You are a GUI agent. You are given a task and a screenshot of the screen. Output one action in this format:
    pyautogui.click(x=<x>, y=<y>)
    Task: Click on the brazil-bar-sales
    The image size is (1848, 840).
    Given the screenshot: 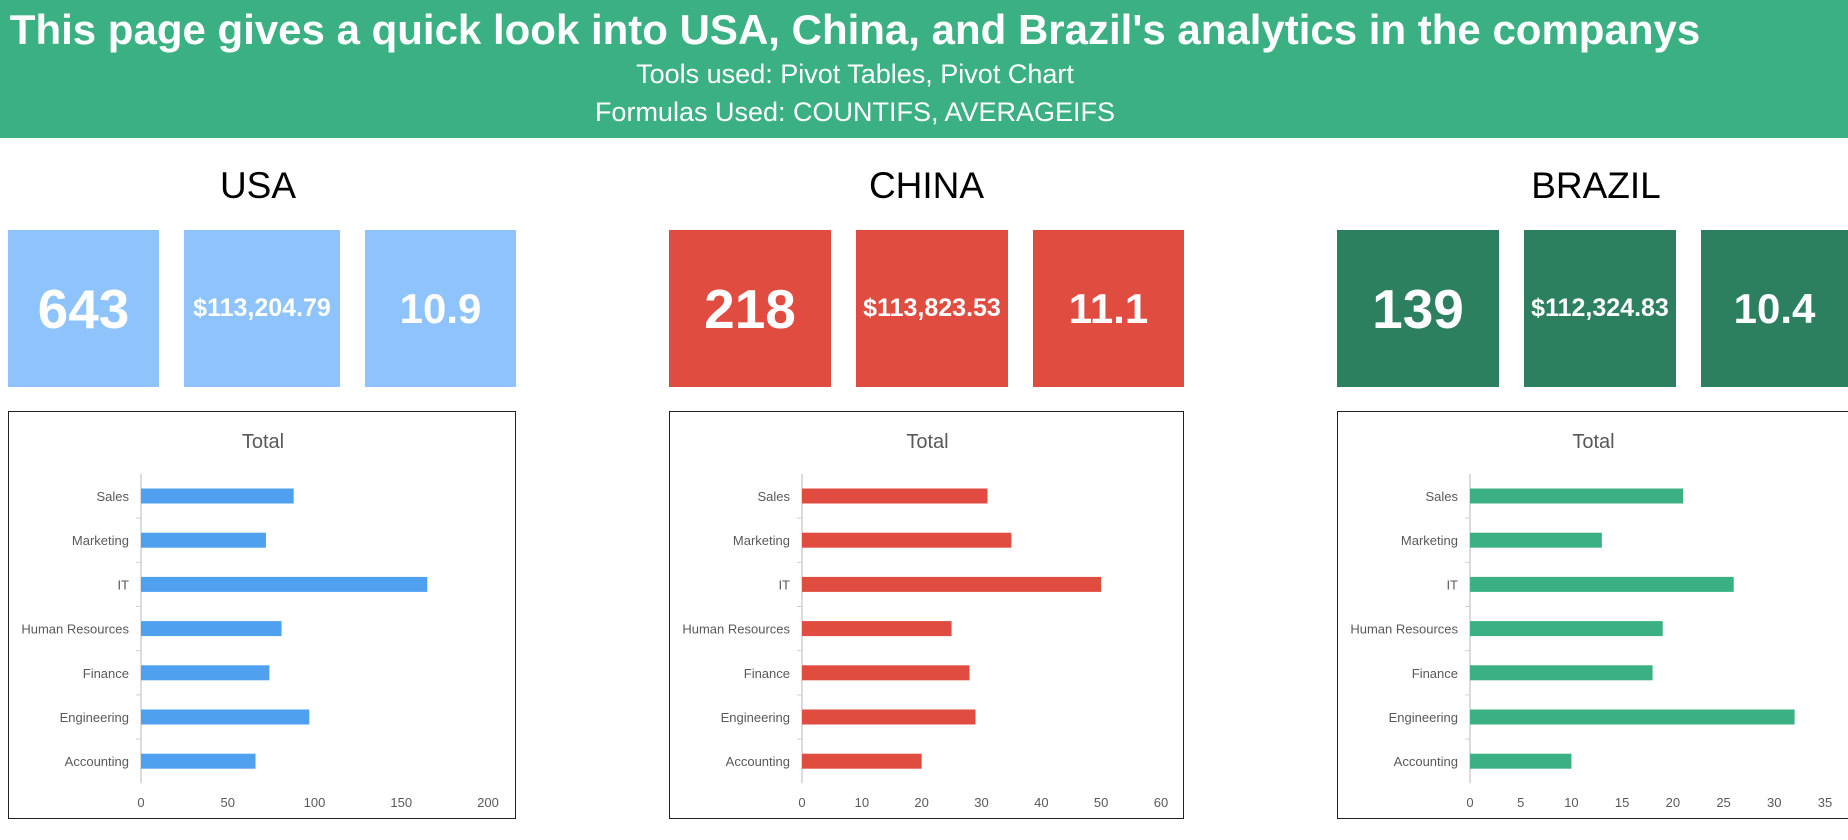 What is the action you would take?
    pyautogui.click(x=1576, y=496)
    